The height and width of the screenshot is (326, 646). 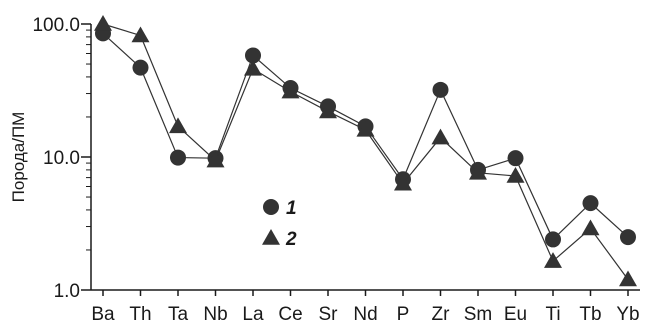 What do you see at coordinates (291, 208) in the screenshot?
I see `legend-label-1: 1` at bounding box center [291, 208].